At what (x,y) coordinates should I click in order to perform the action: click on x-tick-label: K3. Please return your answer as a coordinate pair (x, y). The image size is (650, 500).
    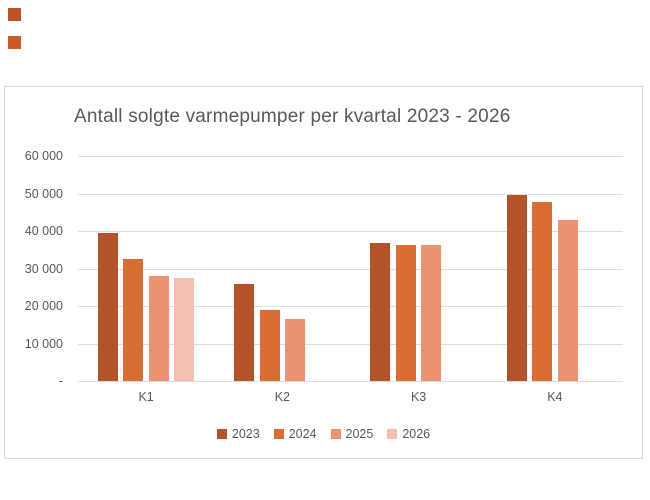
    Looking at the image, I should click on (418, 397).